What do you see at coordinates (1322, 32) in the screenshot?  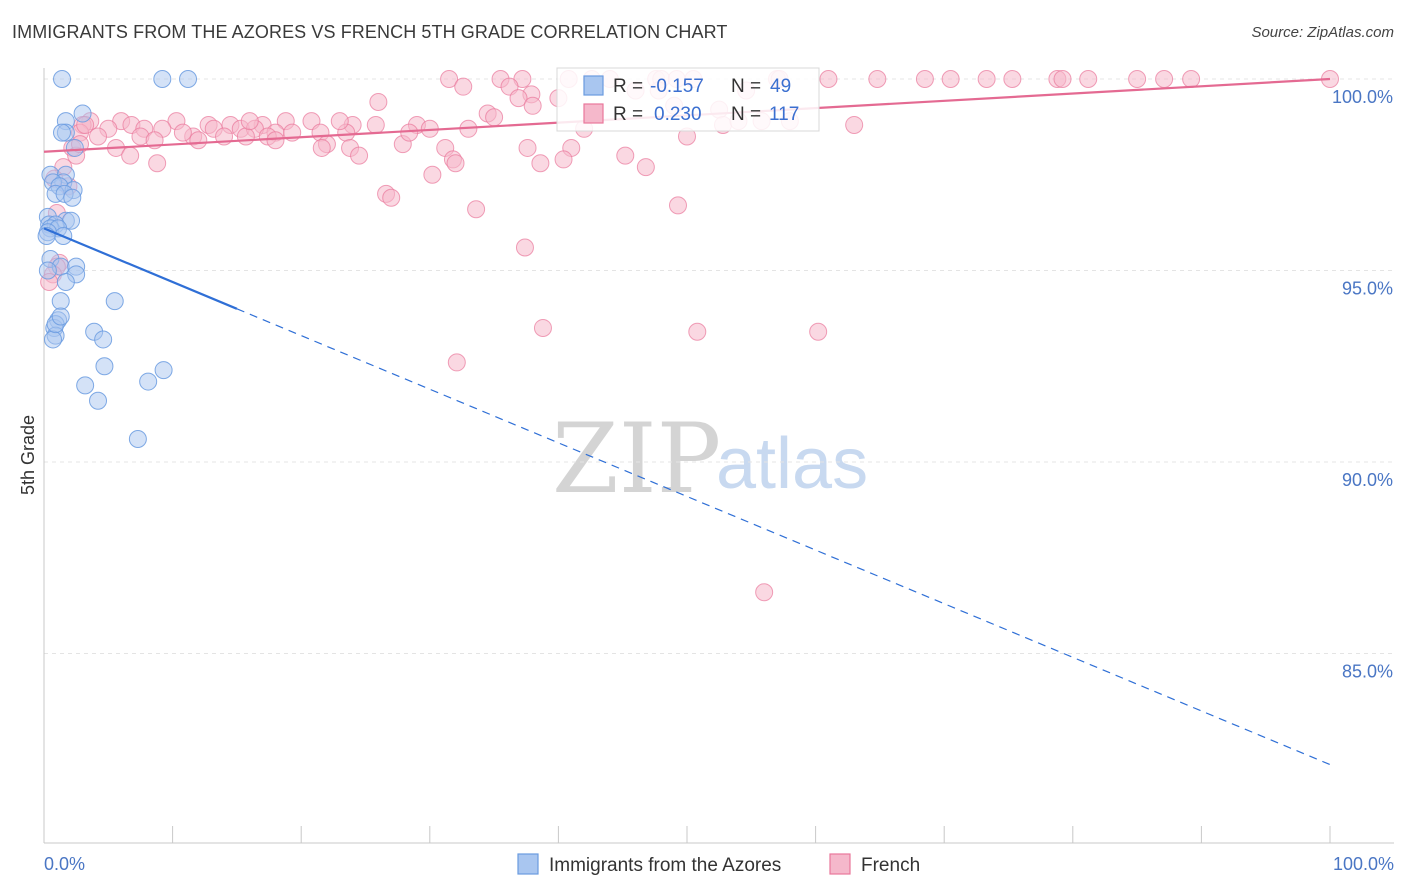 I see `chart-source: Source: ZipAtlas.com` at bounding box center [1322, 32].